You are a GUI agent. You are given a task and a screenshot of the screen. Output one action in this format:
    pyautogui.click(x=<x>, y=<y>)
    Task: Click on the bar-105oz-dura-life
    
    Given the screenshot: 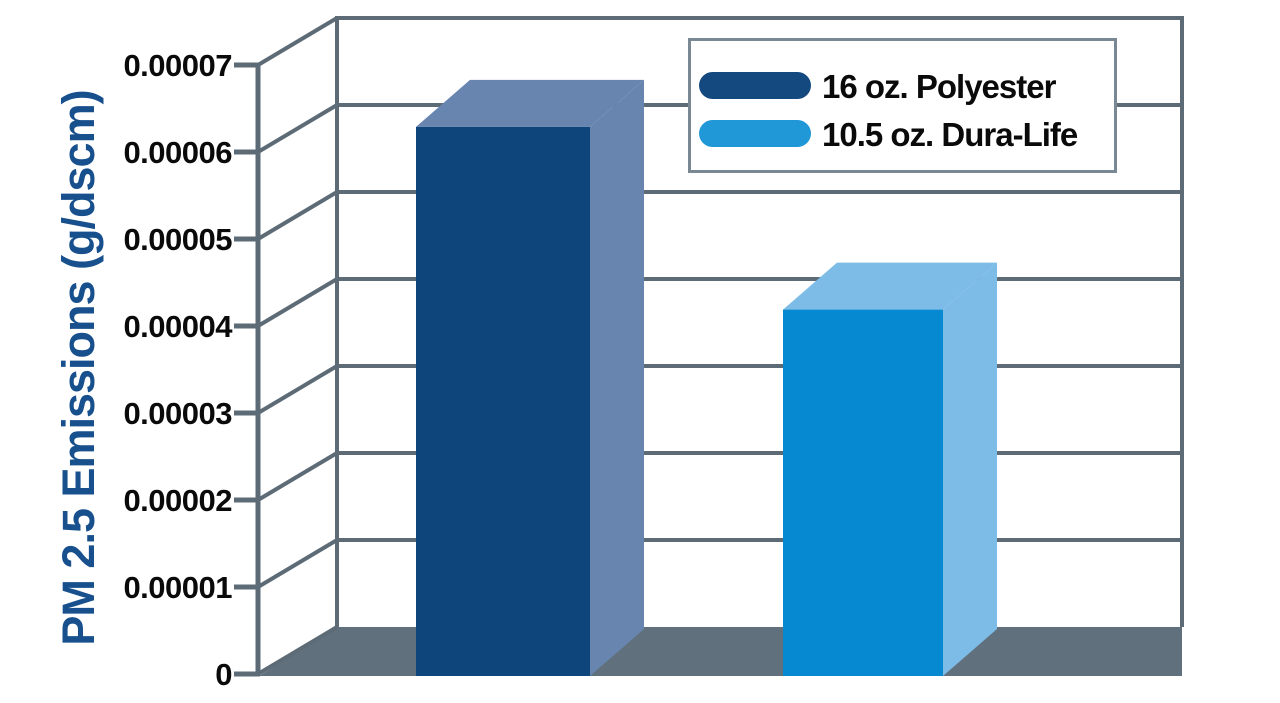 What is the action you would take?
    pyautogui.click(x=890, y=469)
    